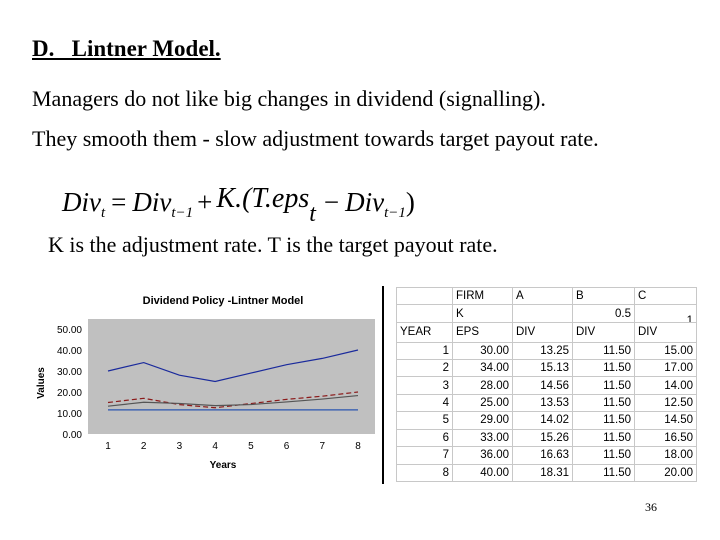  Describe the element at coordinates (410, 202) in the screenshot. I see `formula-close: )` at that location.